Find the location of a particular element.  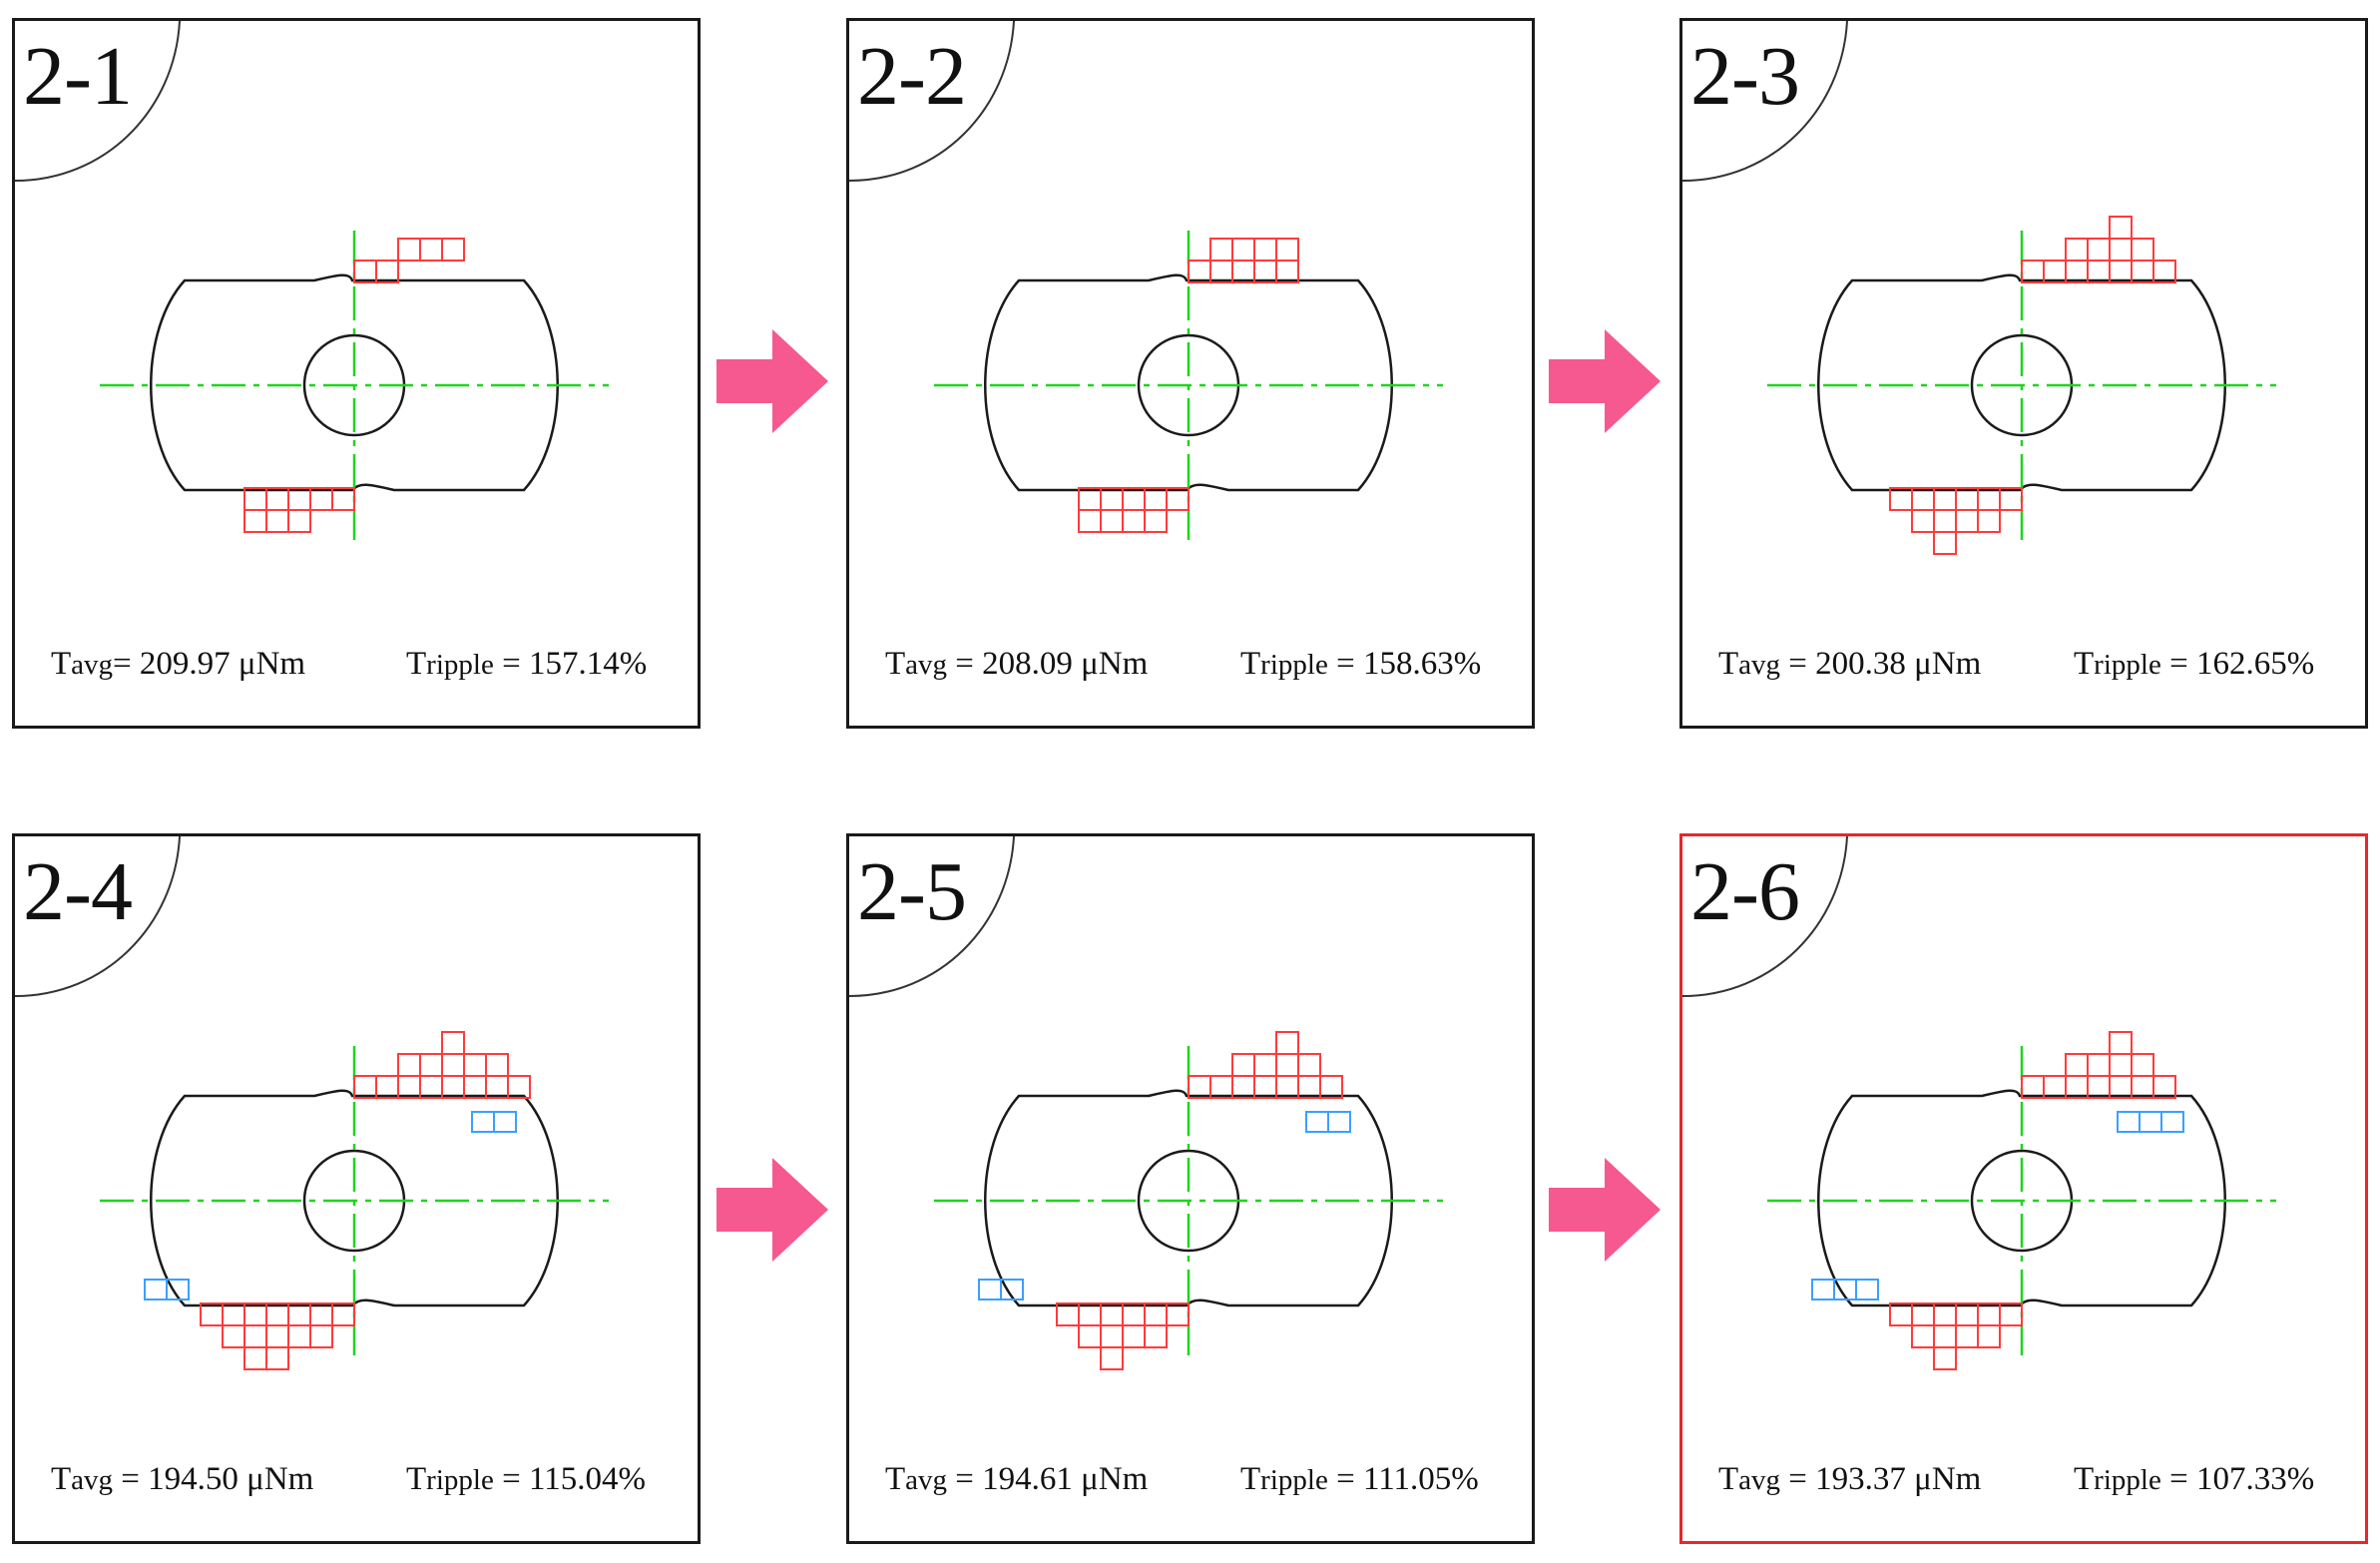

torque-ripple-text: Tripple = 107.33% is located at coordinates (2194, 1479).